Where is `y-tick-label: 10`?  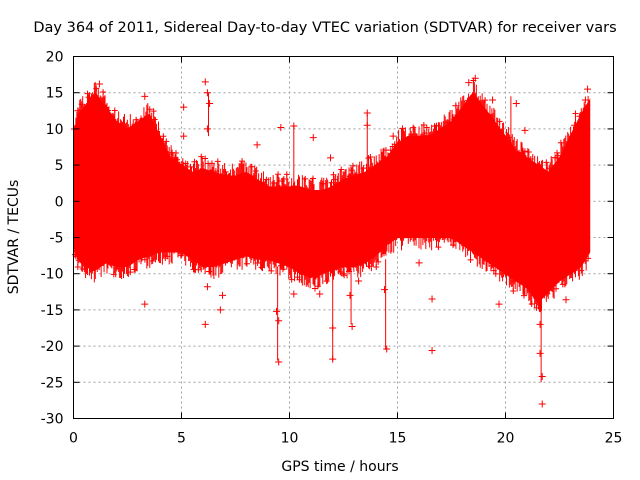
y-tick-label: 10 is located at coordinates (55, 130).